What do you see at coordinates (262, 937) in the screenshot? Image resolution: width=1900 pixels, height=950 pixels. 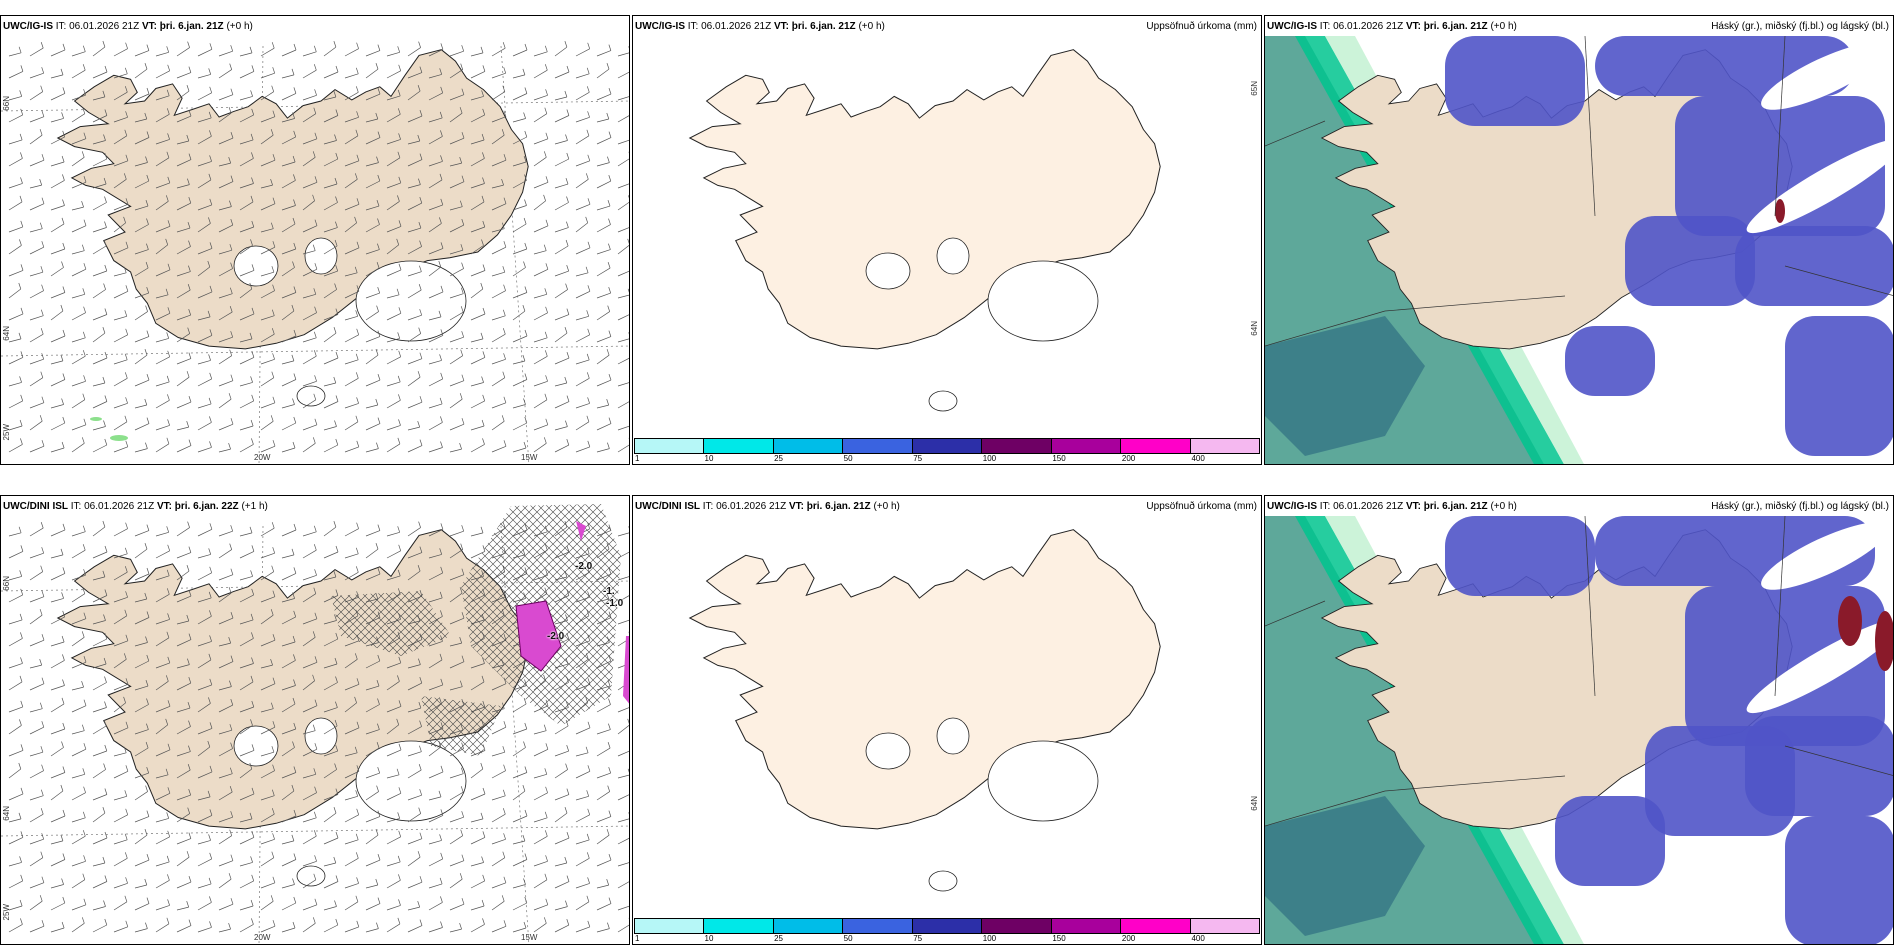 I see `lon-label: 20W` at bounding box center [262, 937].